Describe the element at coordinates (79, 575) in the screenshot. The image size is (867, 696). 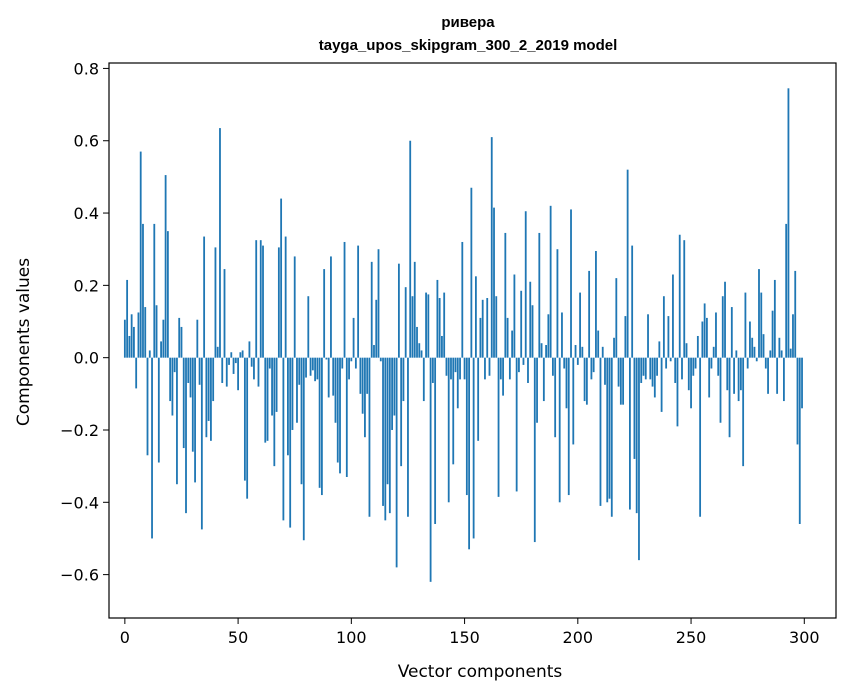
I see `y-tick-label: −0.6` at that location.